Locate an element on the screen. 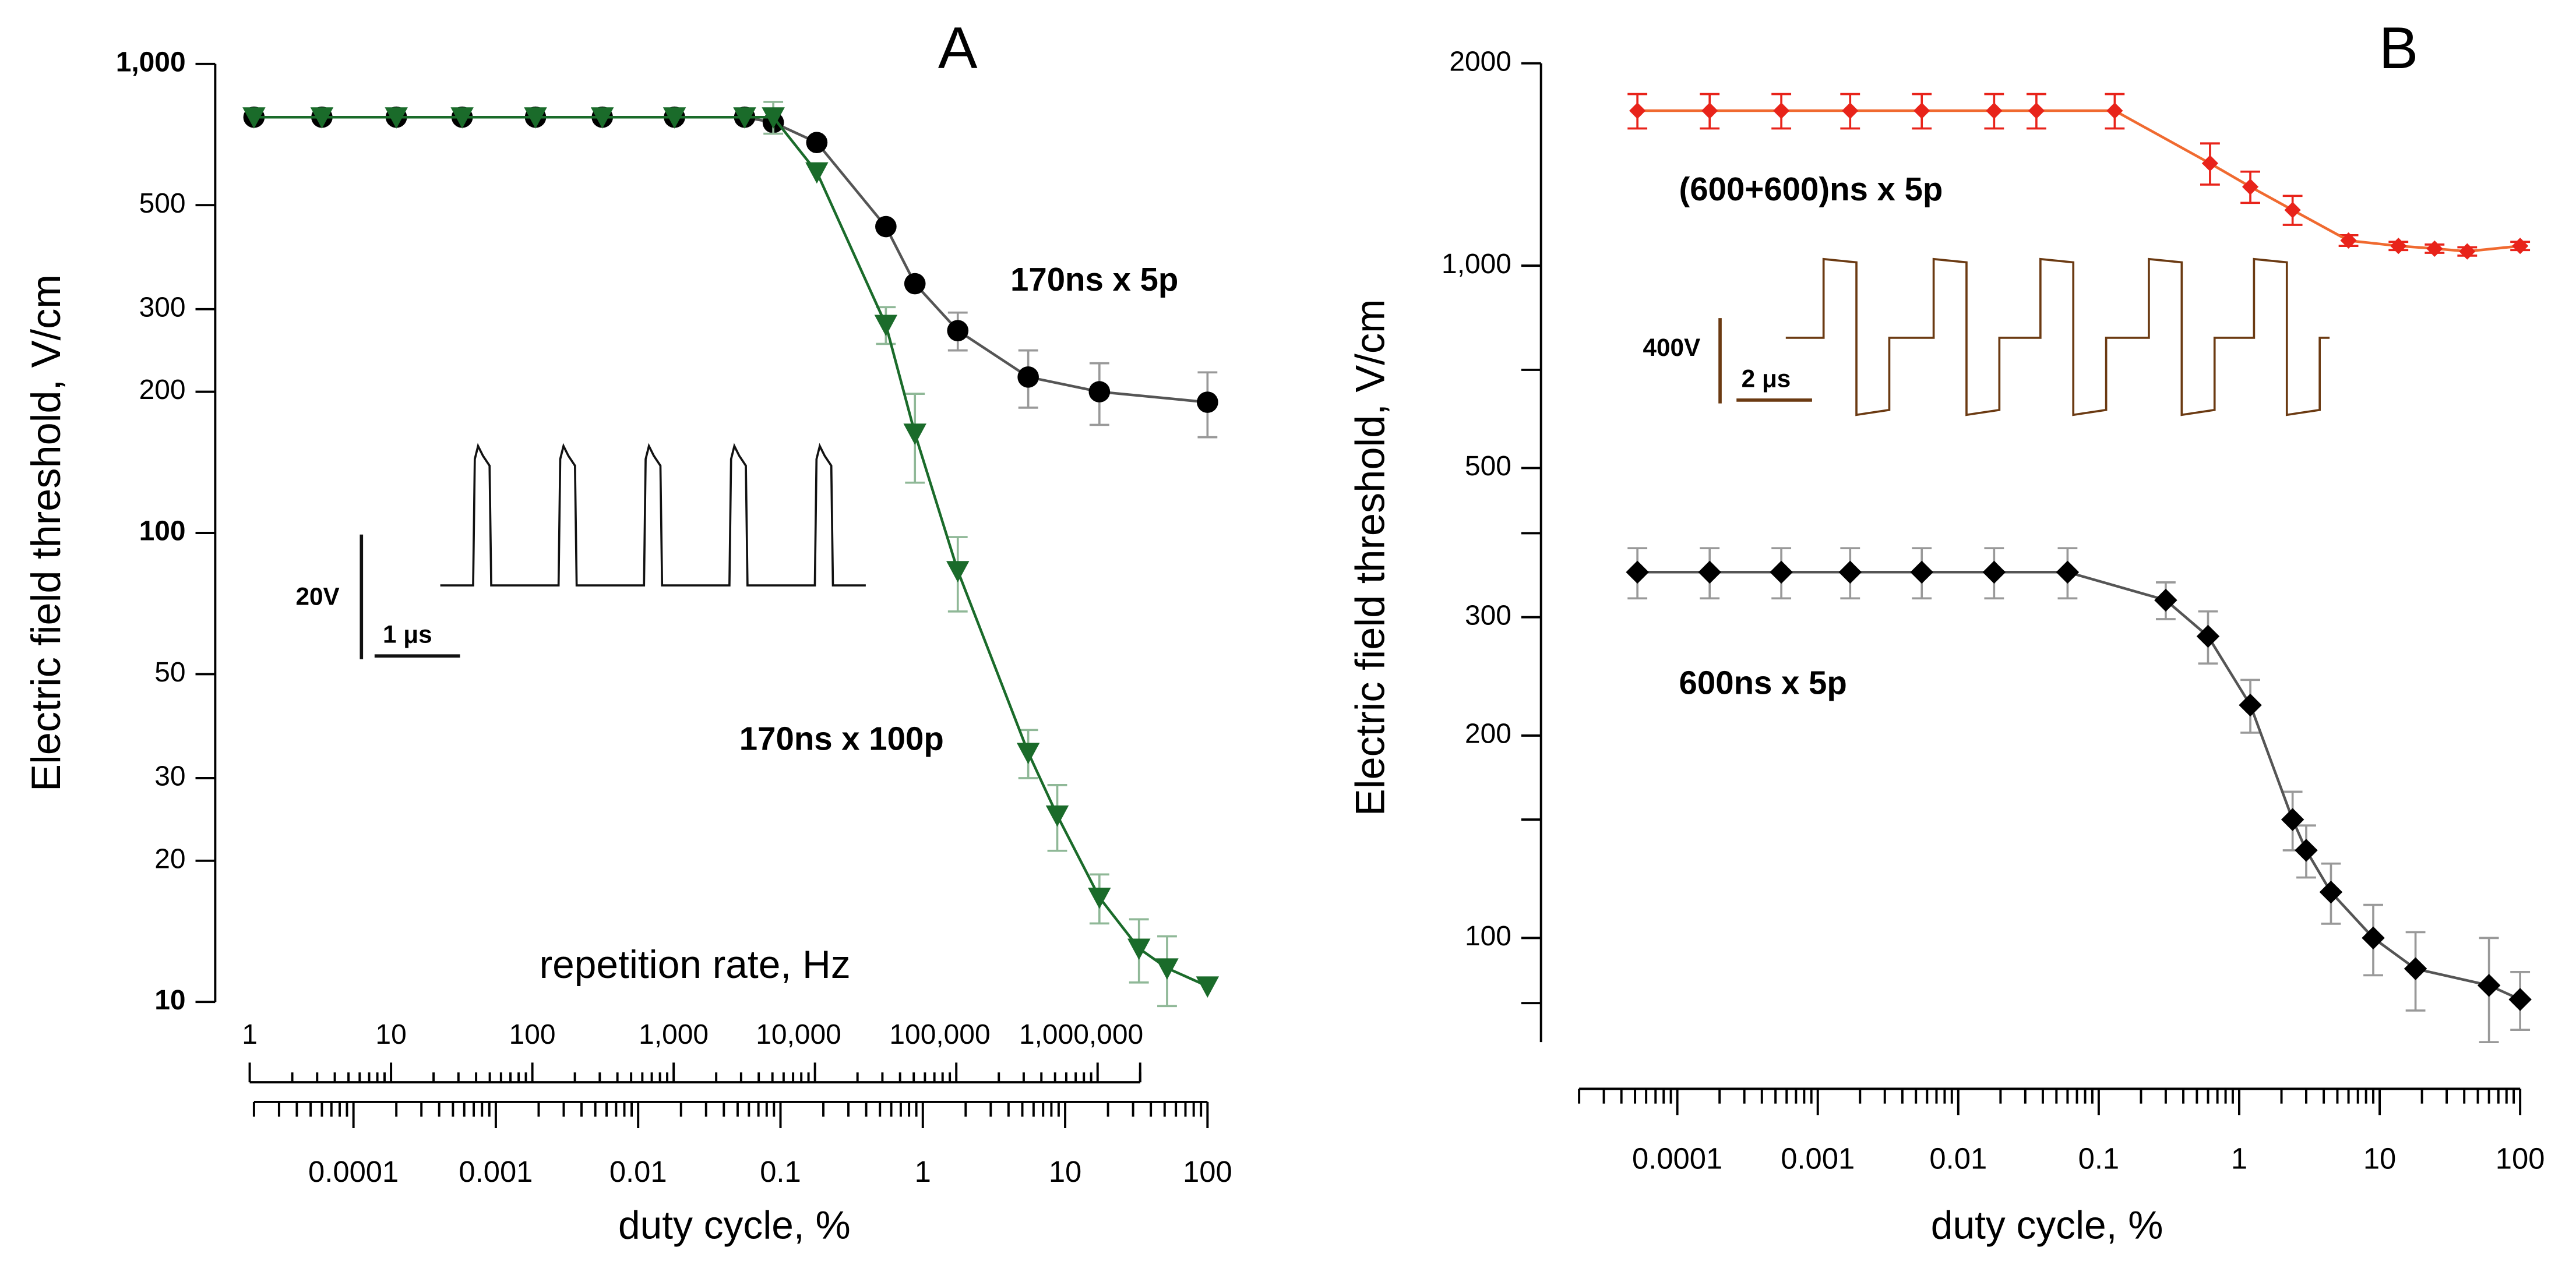  x2-axis-title: repetition rate, Hz is located at coordinates (695, 965).